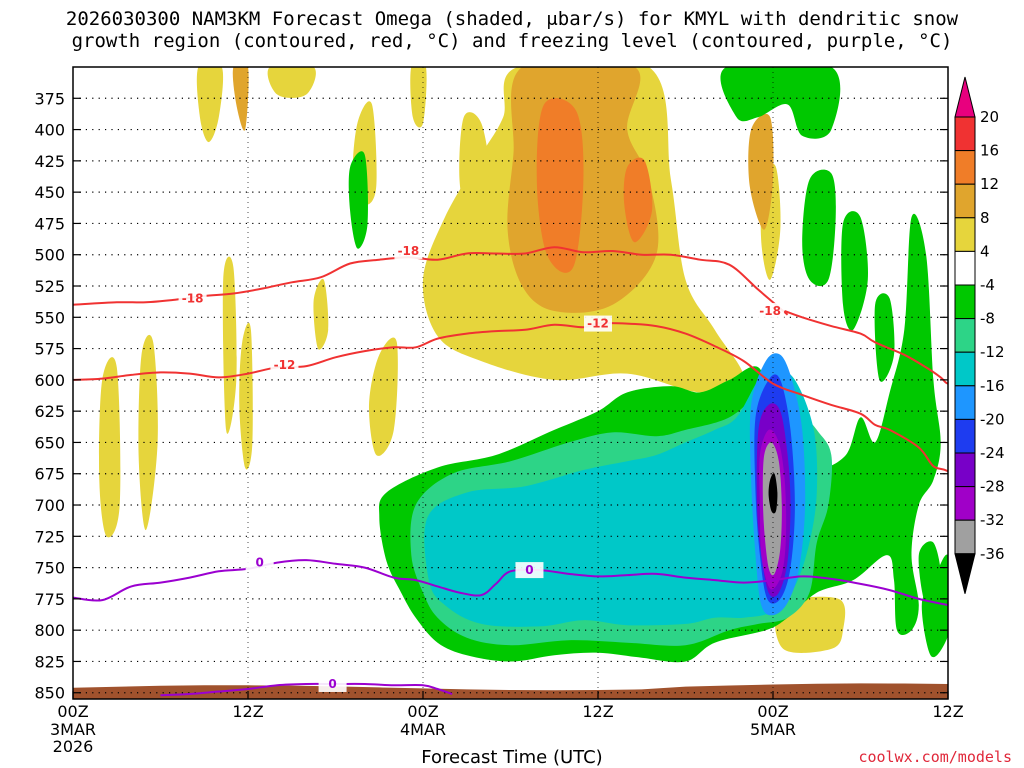  Describe the element at coordinates (49, 286) in the screenshot. I see `y-tick-label: 525` at that location.